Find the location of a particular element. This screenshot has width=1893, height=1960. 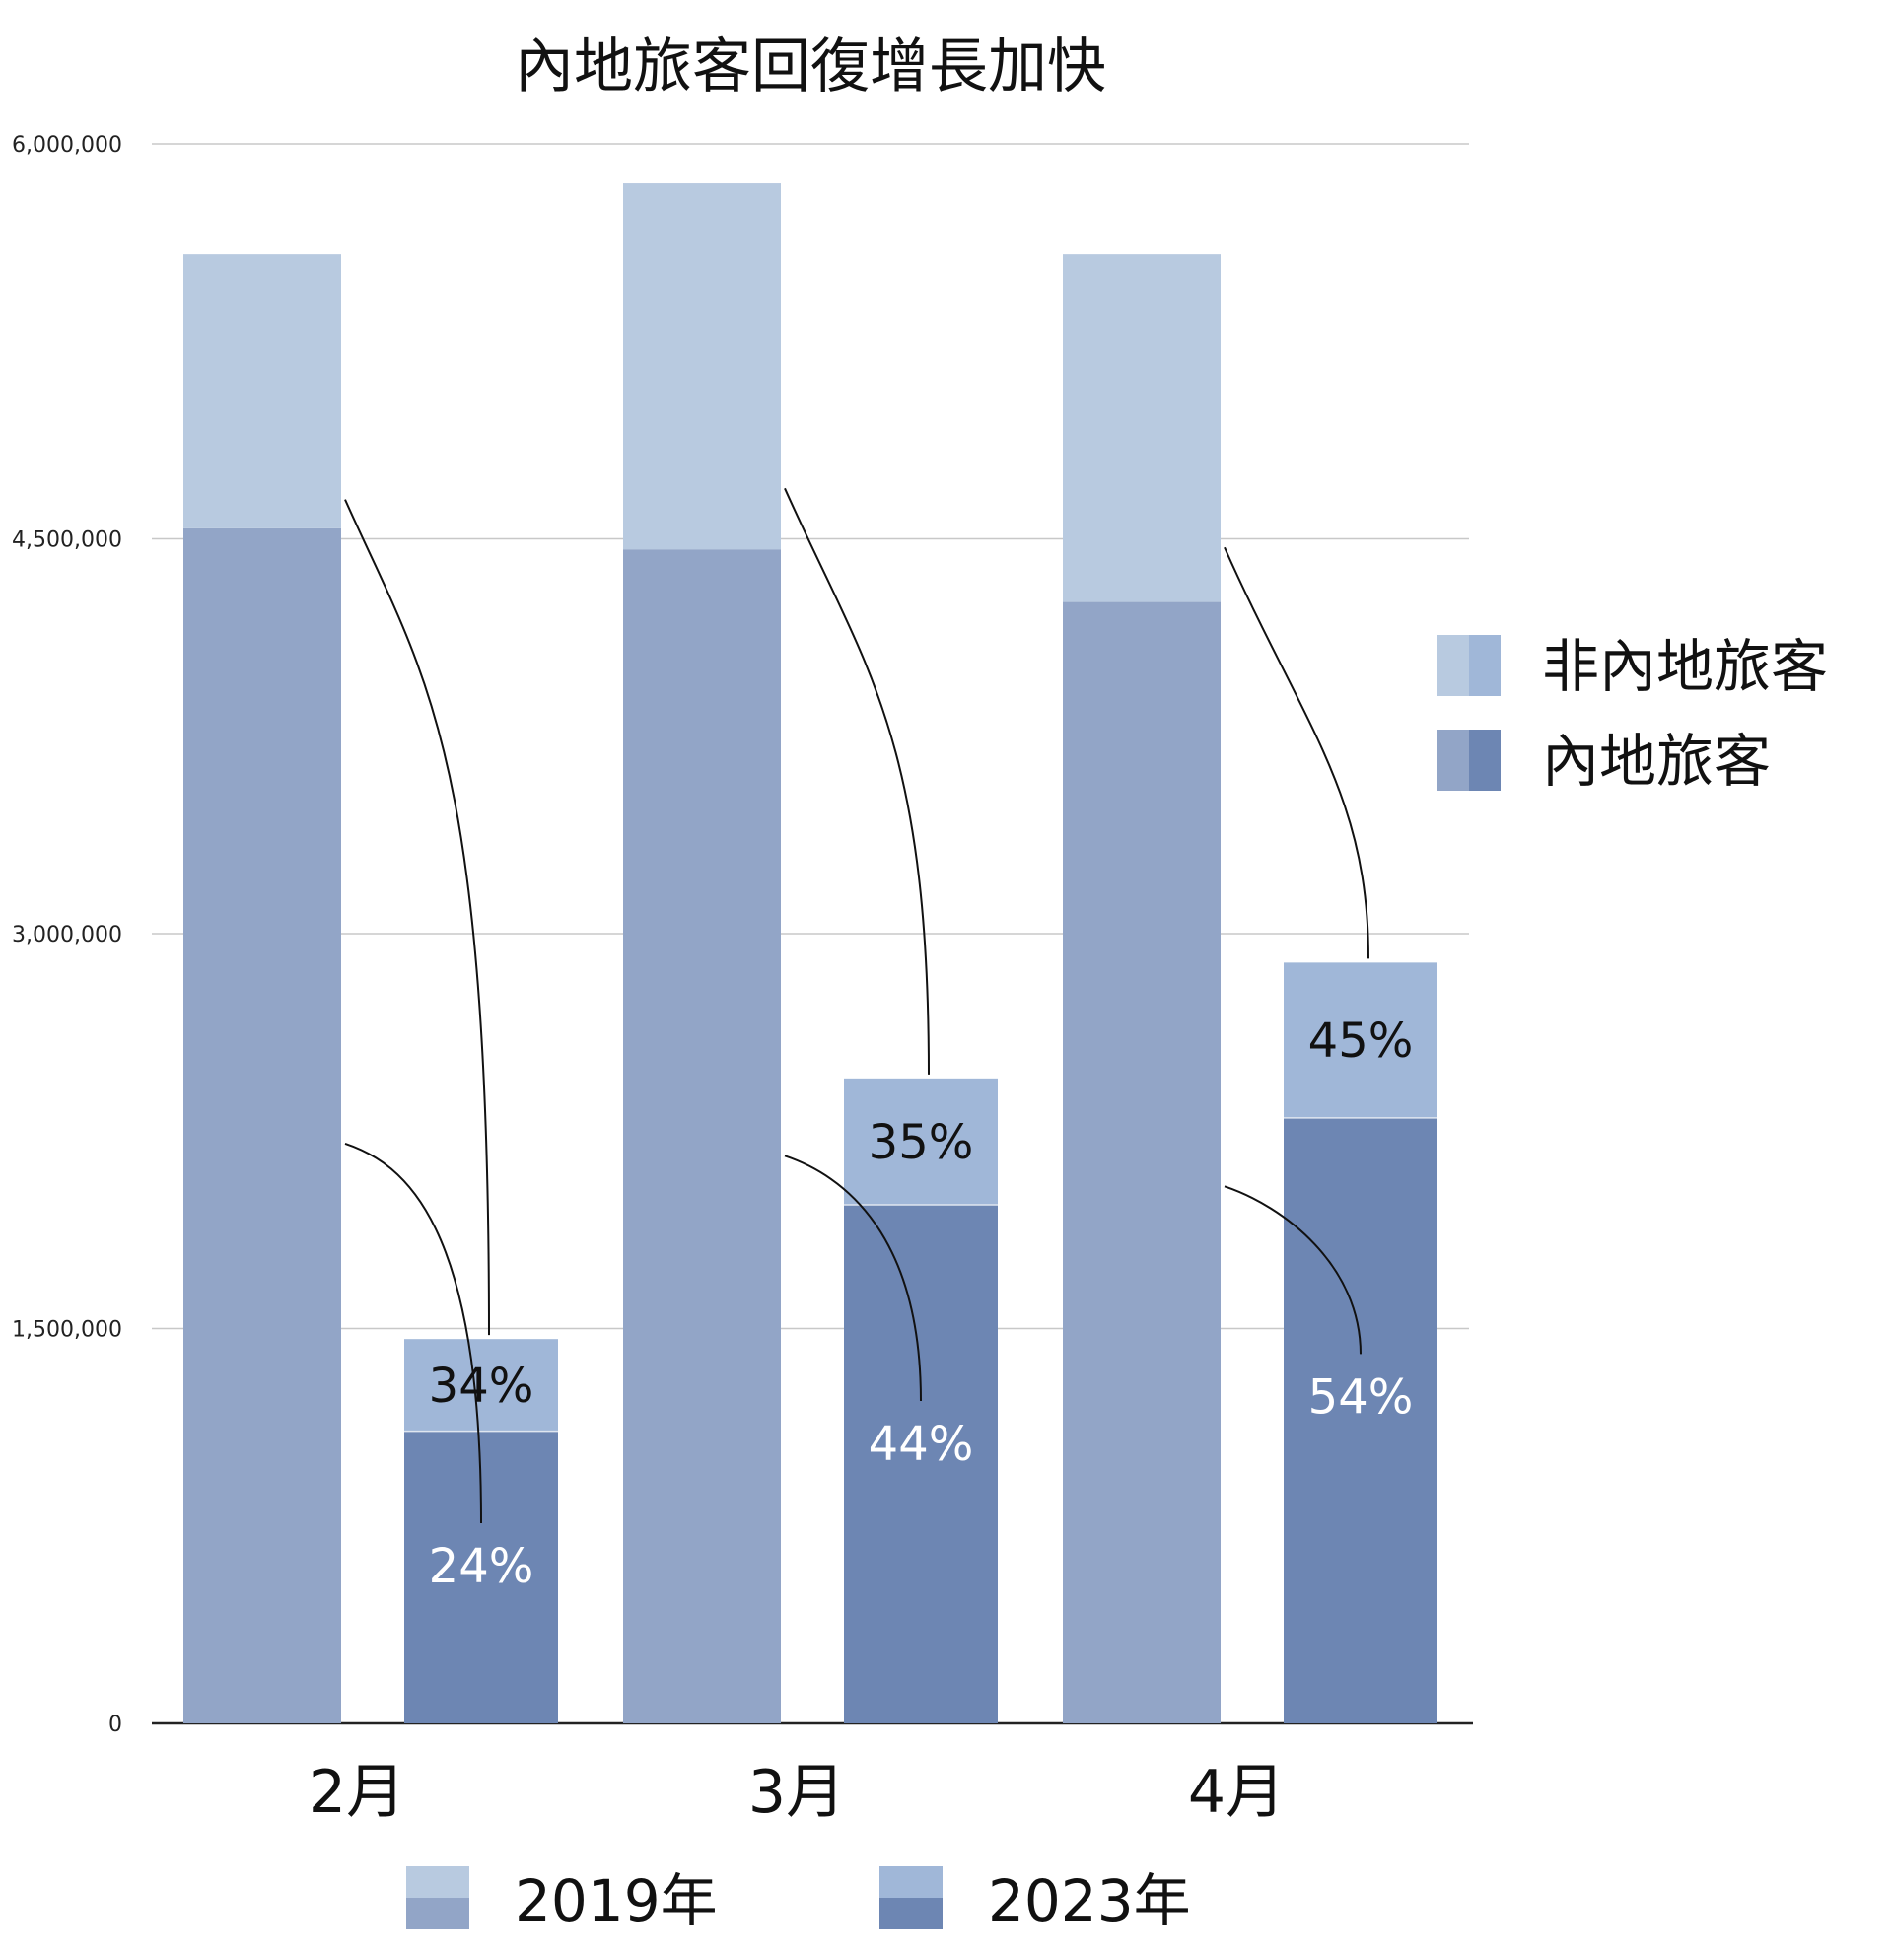

x-category-label: 4月 is located at coordinates (1236, 1792).